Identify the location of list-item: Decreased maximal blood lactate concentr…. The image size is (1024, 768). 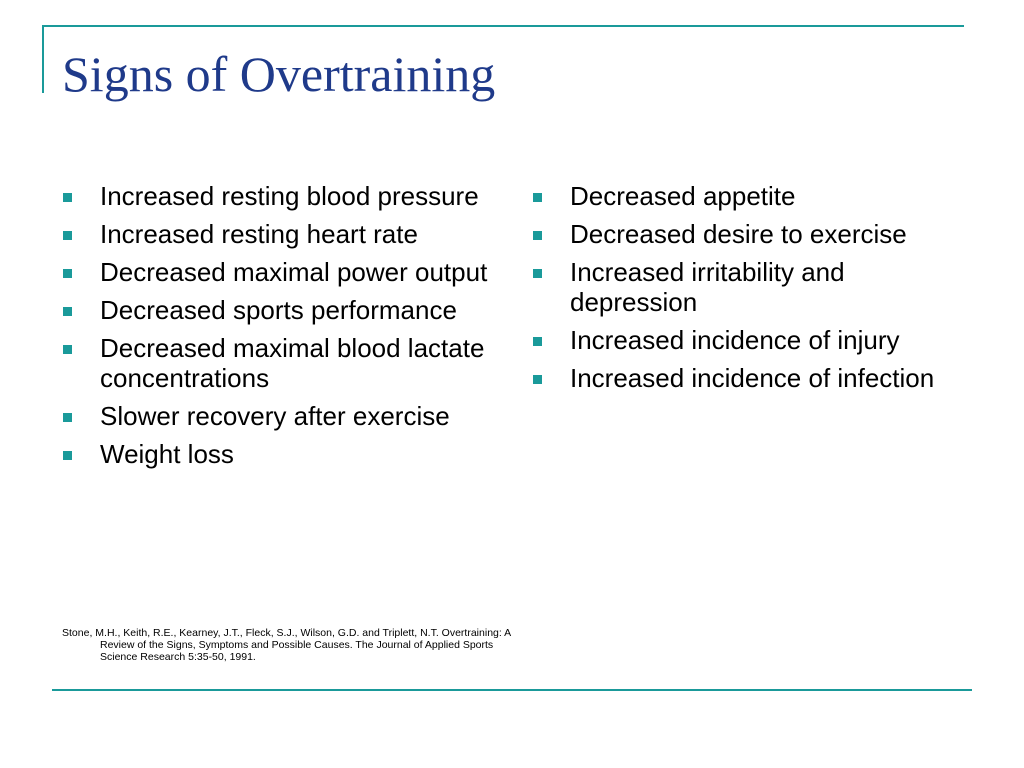
(282, 363).